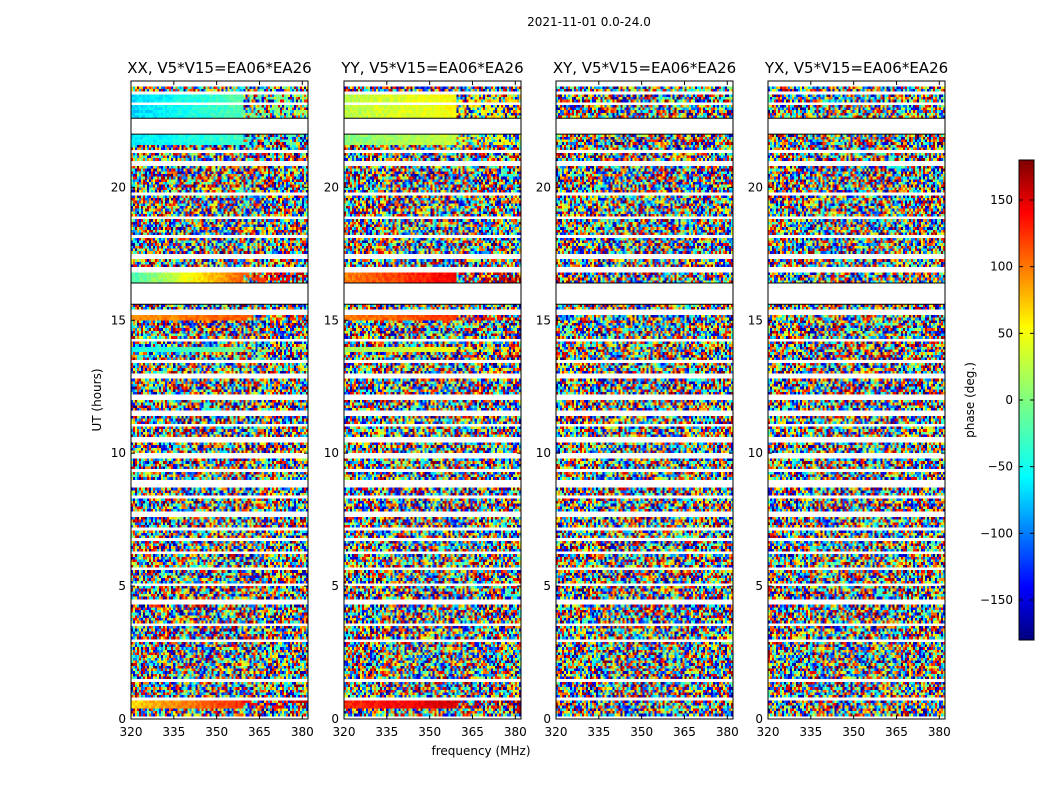 The height and width of the screenshot is (800, 1050). Describe the element at coordinates (480, 751) in the screenshot. I see `x-axis-label: frequency (MHz)` at that location.